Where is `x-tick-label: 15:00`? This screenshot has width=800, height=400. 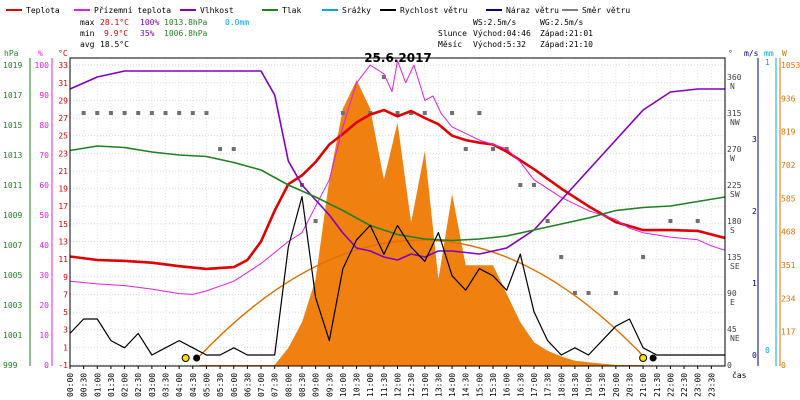 x-tick-label: 15:00 is located at coordinates (479, 385).